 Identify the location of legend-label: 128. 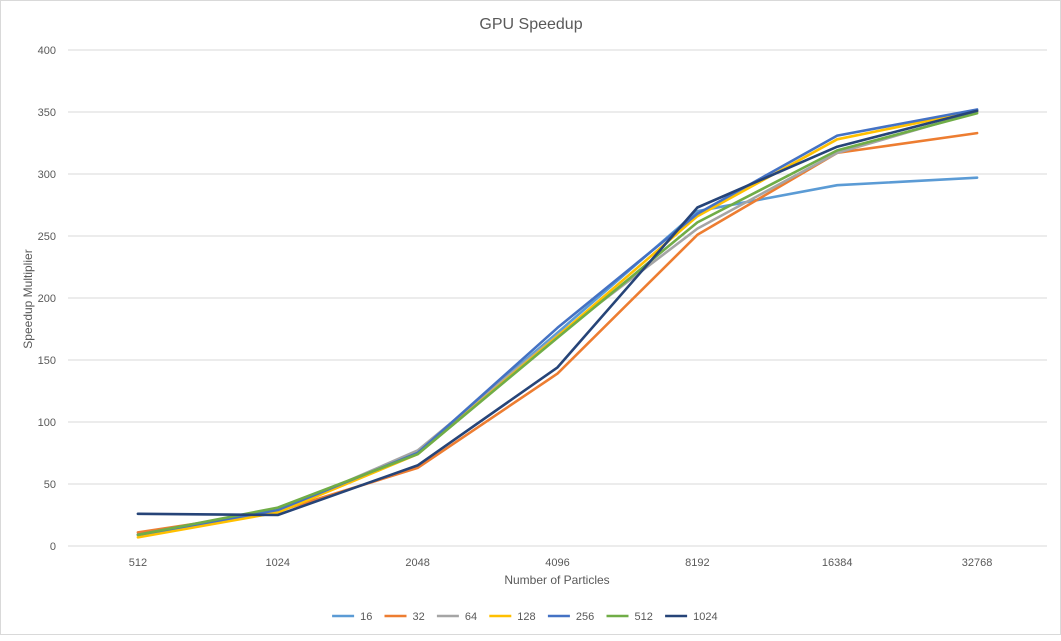
(526, 617).